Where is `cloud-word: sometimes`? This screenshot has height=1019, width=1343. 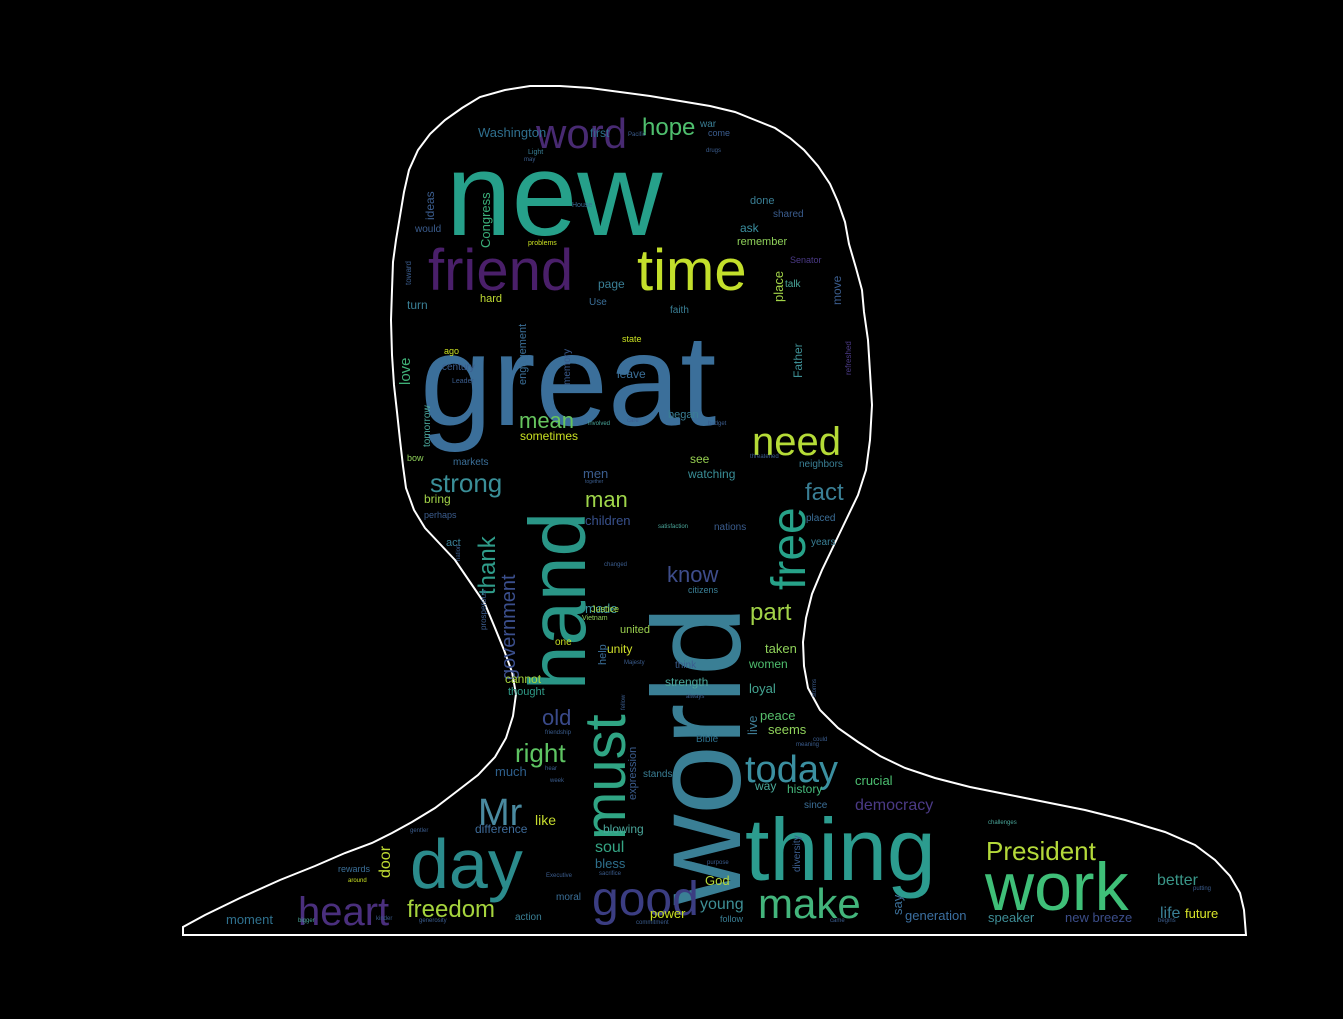
cloud-word: sometimes is located at coordinates (549, 436).